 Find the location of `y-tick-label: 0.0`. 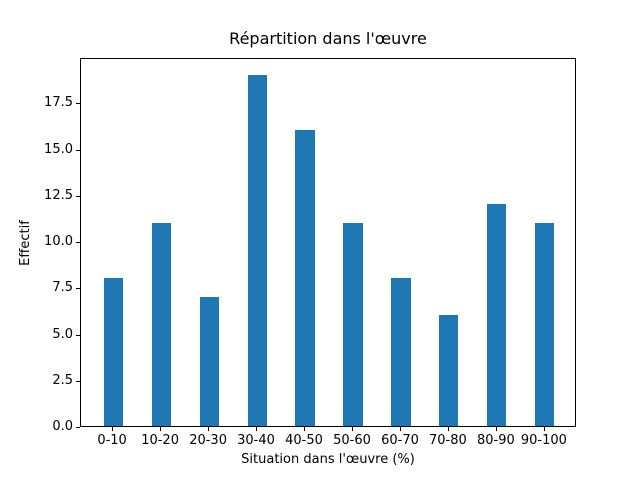

y-tick-label: 0.0 is located at coordinates (62, 426).